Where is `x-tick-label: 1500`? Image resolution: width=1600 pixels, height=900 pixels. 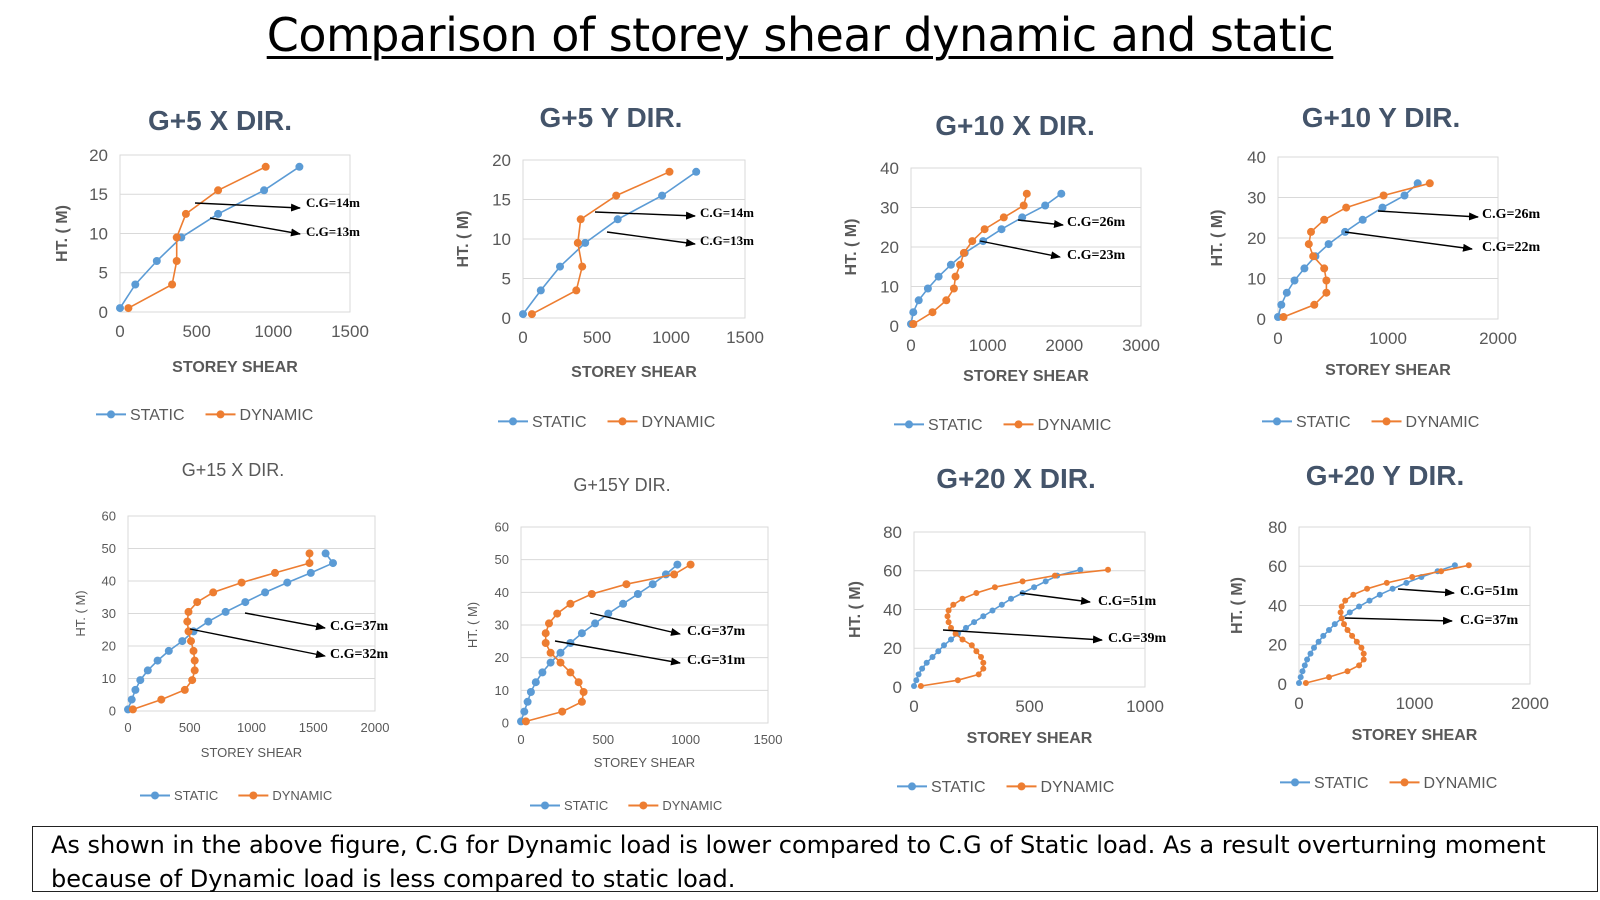
x-tick-label: 1500 is located at coordinates (768, 739).